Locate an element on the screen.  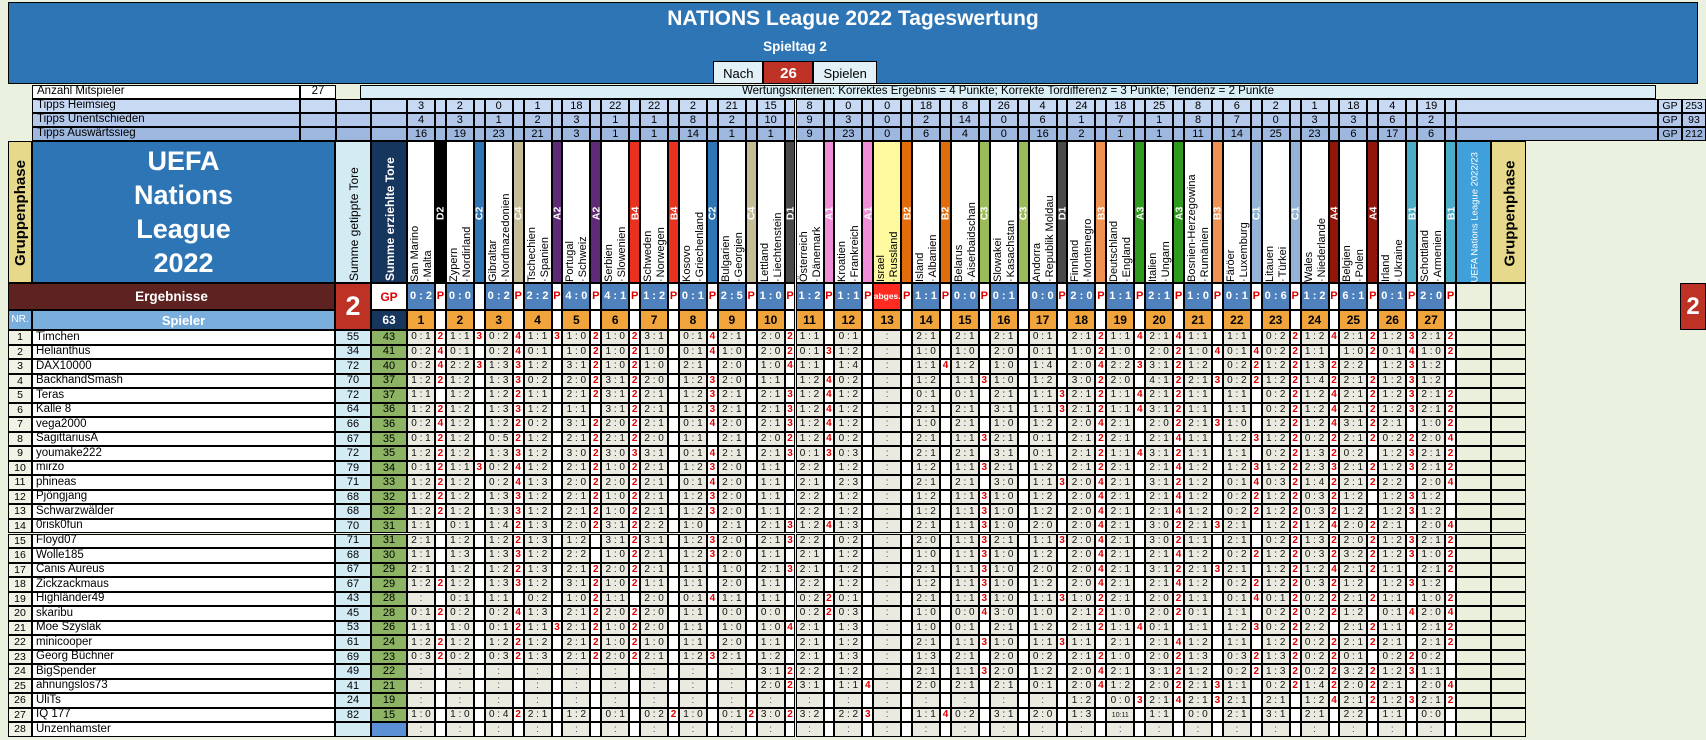
tipps-value-cell: 6 is located at coordinates (1392, 120).